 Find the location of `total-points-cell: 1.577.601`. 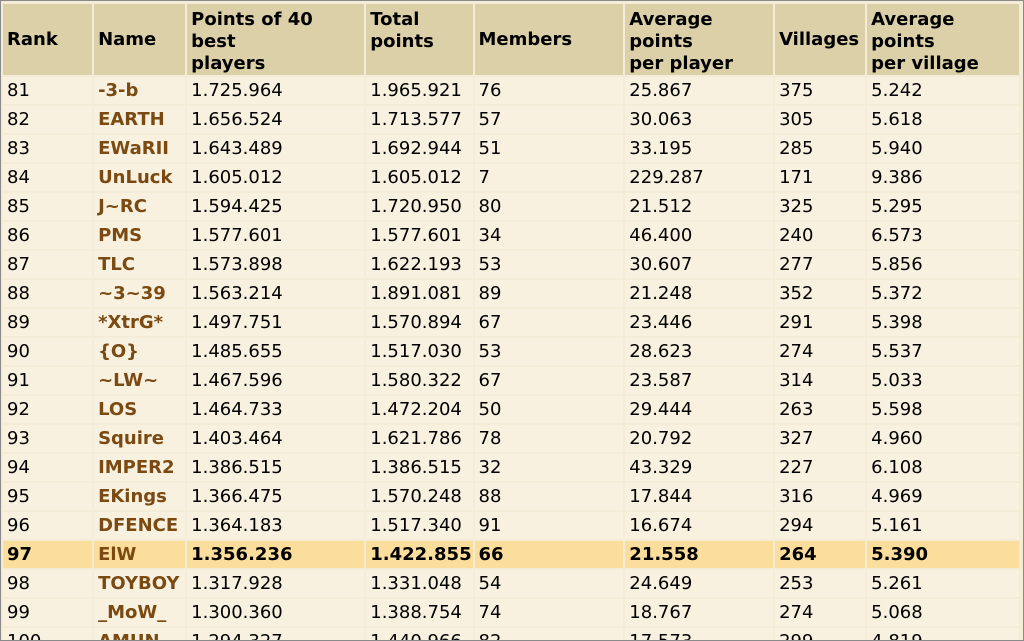

total-points-cell: 1.577.601 is located at coordinates (419, 235).